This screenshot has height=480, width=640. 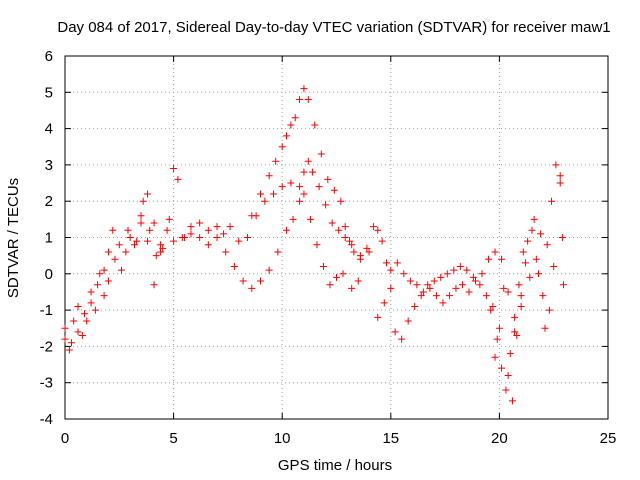 What do you see at coordinates (65, 438) in the screenshot?
I see `x-tick-label: 0` at bounding box center [65, 438].